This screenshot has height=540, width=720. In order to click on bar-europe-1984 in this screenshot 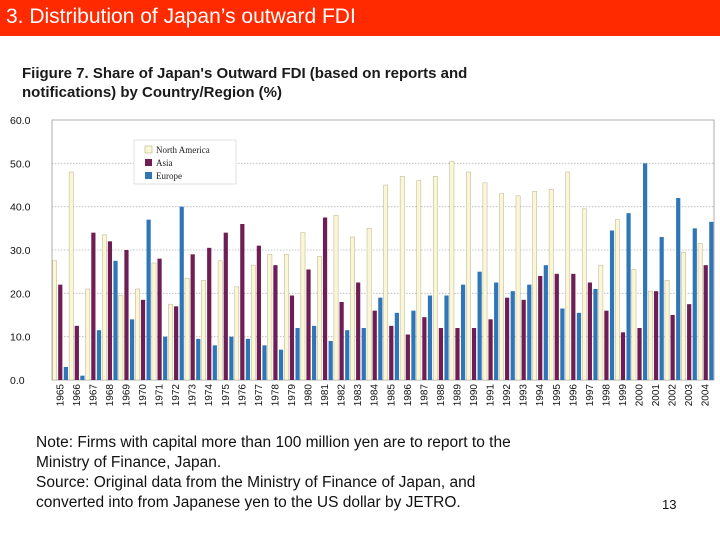, I will do `click(380, 338)`.